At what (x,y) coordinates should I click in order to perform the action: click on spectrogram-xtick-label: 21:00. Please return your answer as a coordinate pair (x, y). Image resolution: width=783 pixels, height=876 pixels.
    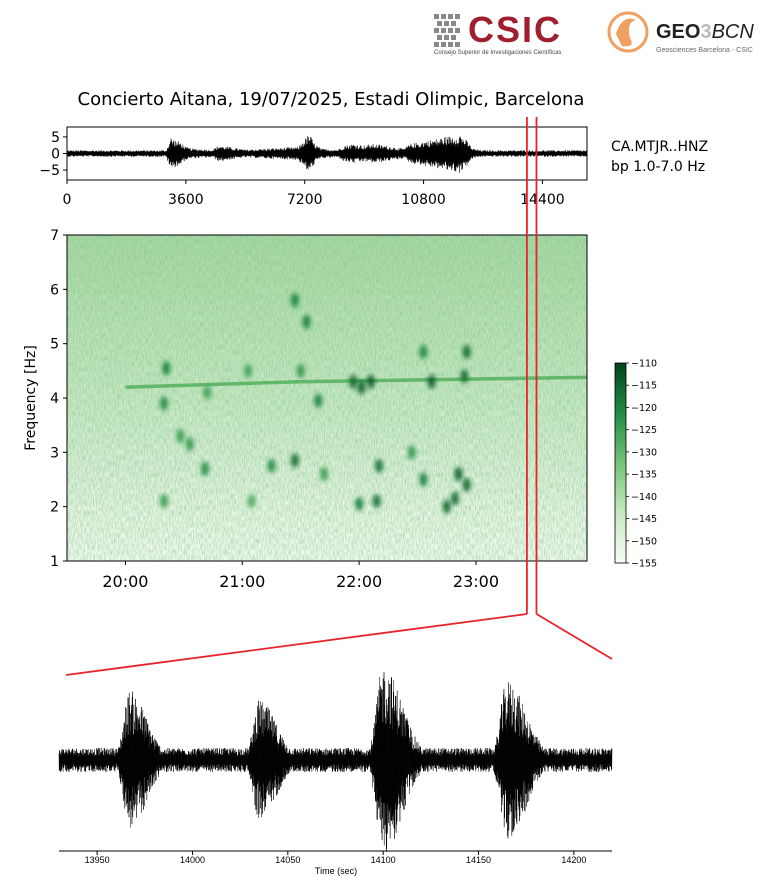
    Looking at the image, I should click on (242, 581).